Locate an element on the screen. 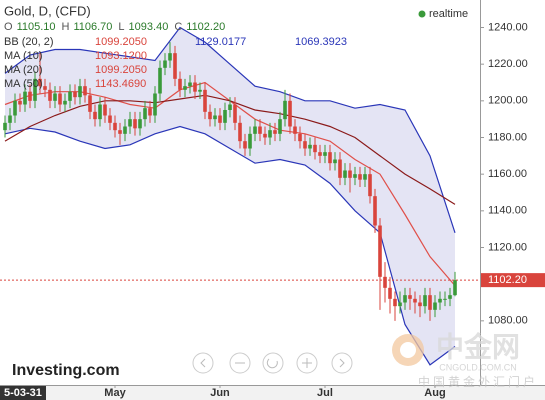  y-tick-label: 1160.00 is located at coordinates (507, 174).